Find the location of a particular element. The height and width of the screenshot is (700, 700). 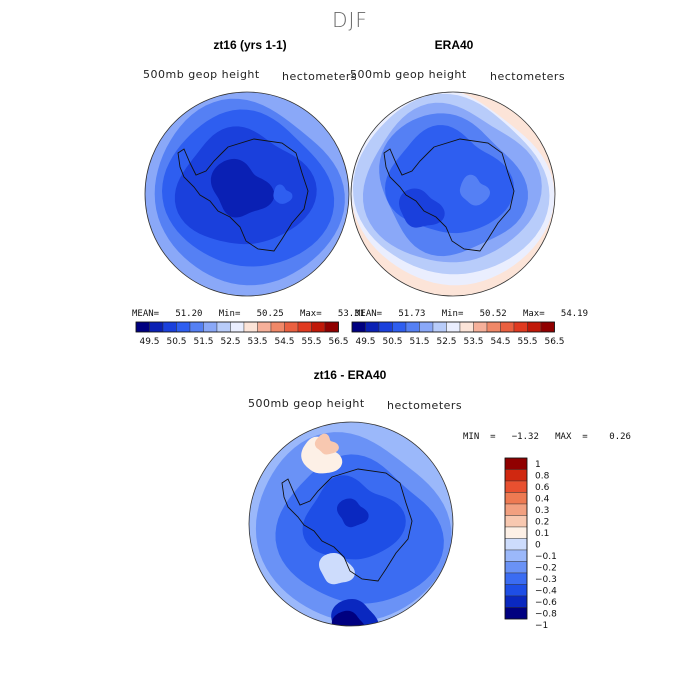

panel3-colorbar-tick-label-11: −0.4 is located at coordinates (546, 591).